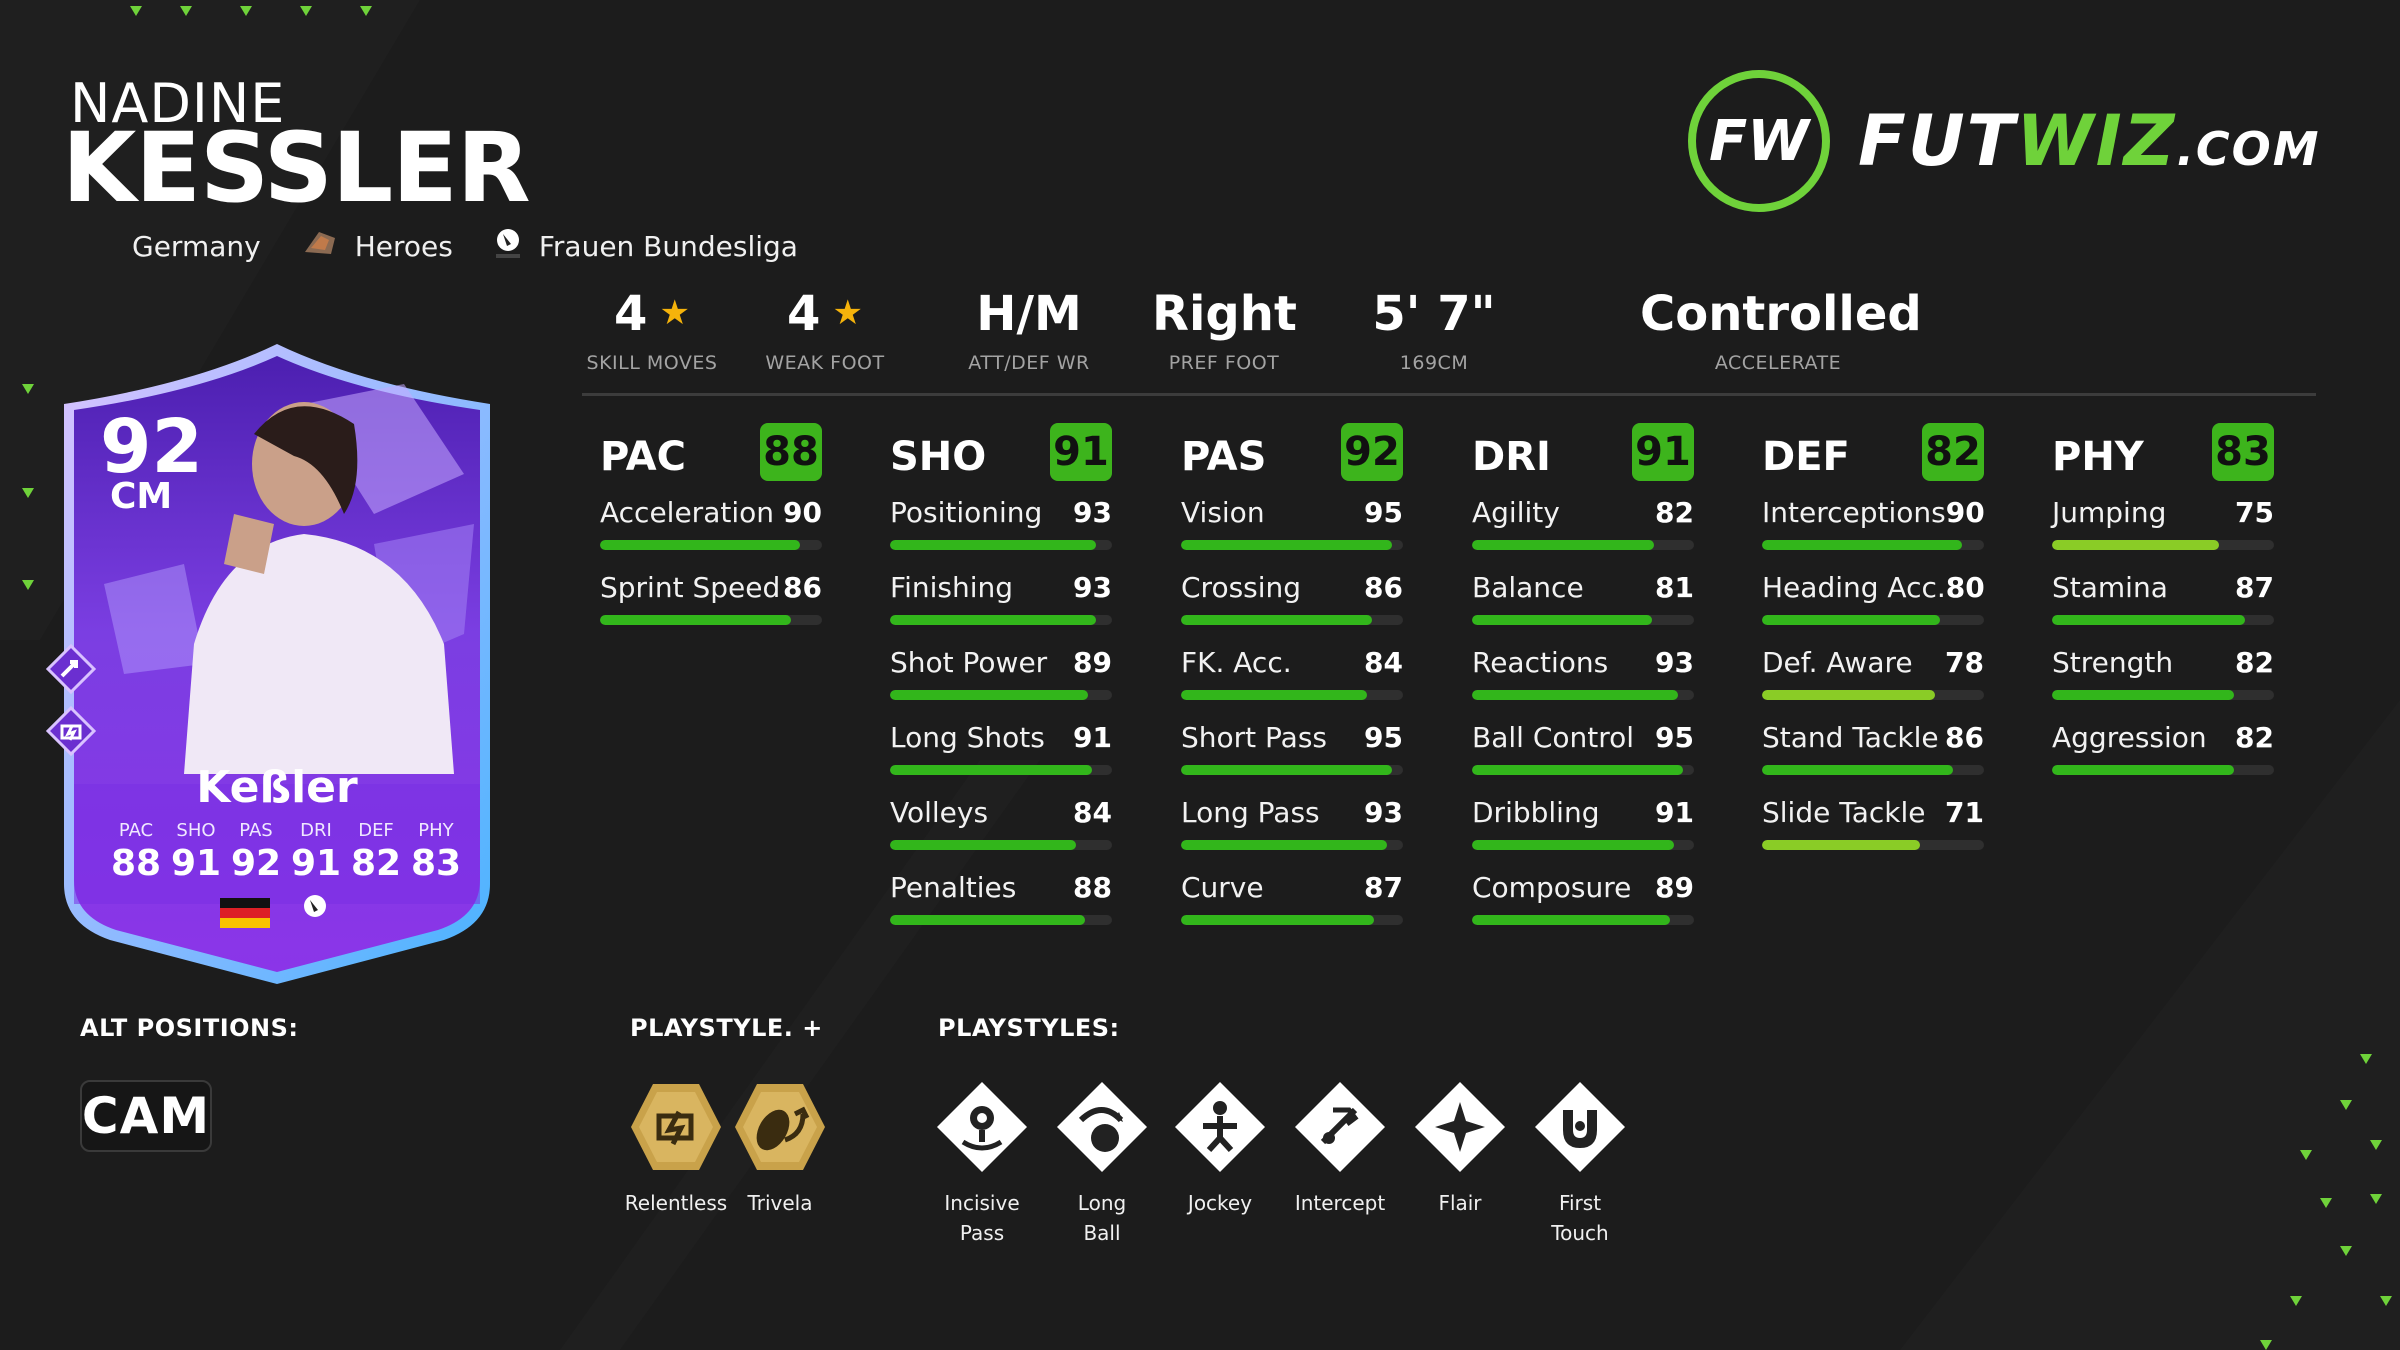  What do you see at coordinates (1102, 1127) in the screenshot?
I see `long-ball-icon` at bounding box center [1102, 1127].